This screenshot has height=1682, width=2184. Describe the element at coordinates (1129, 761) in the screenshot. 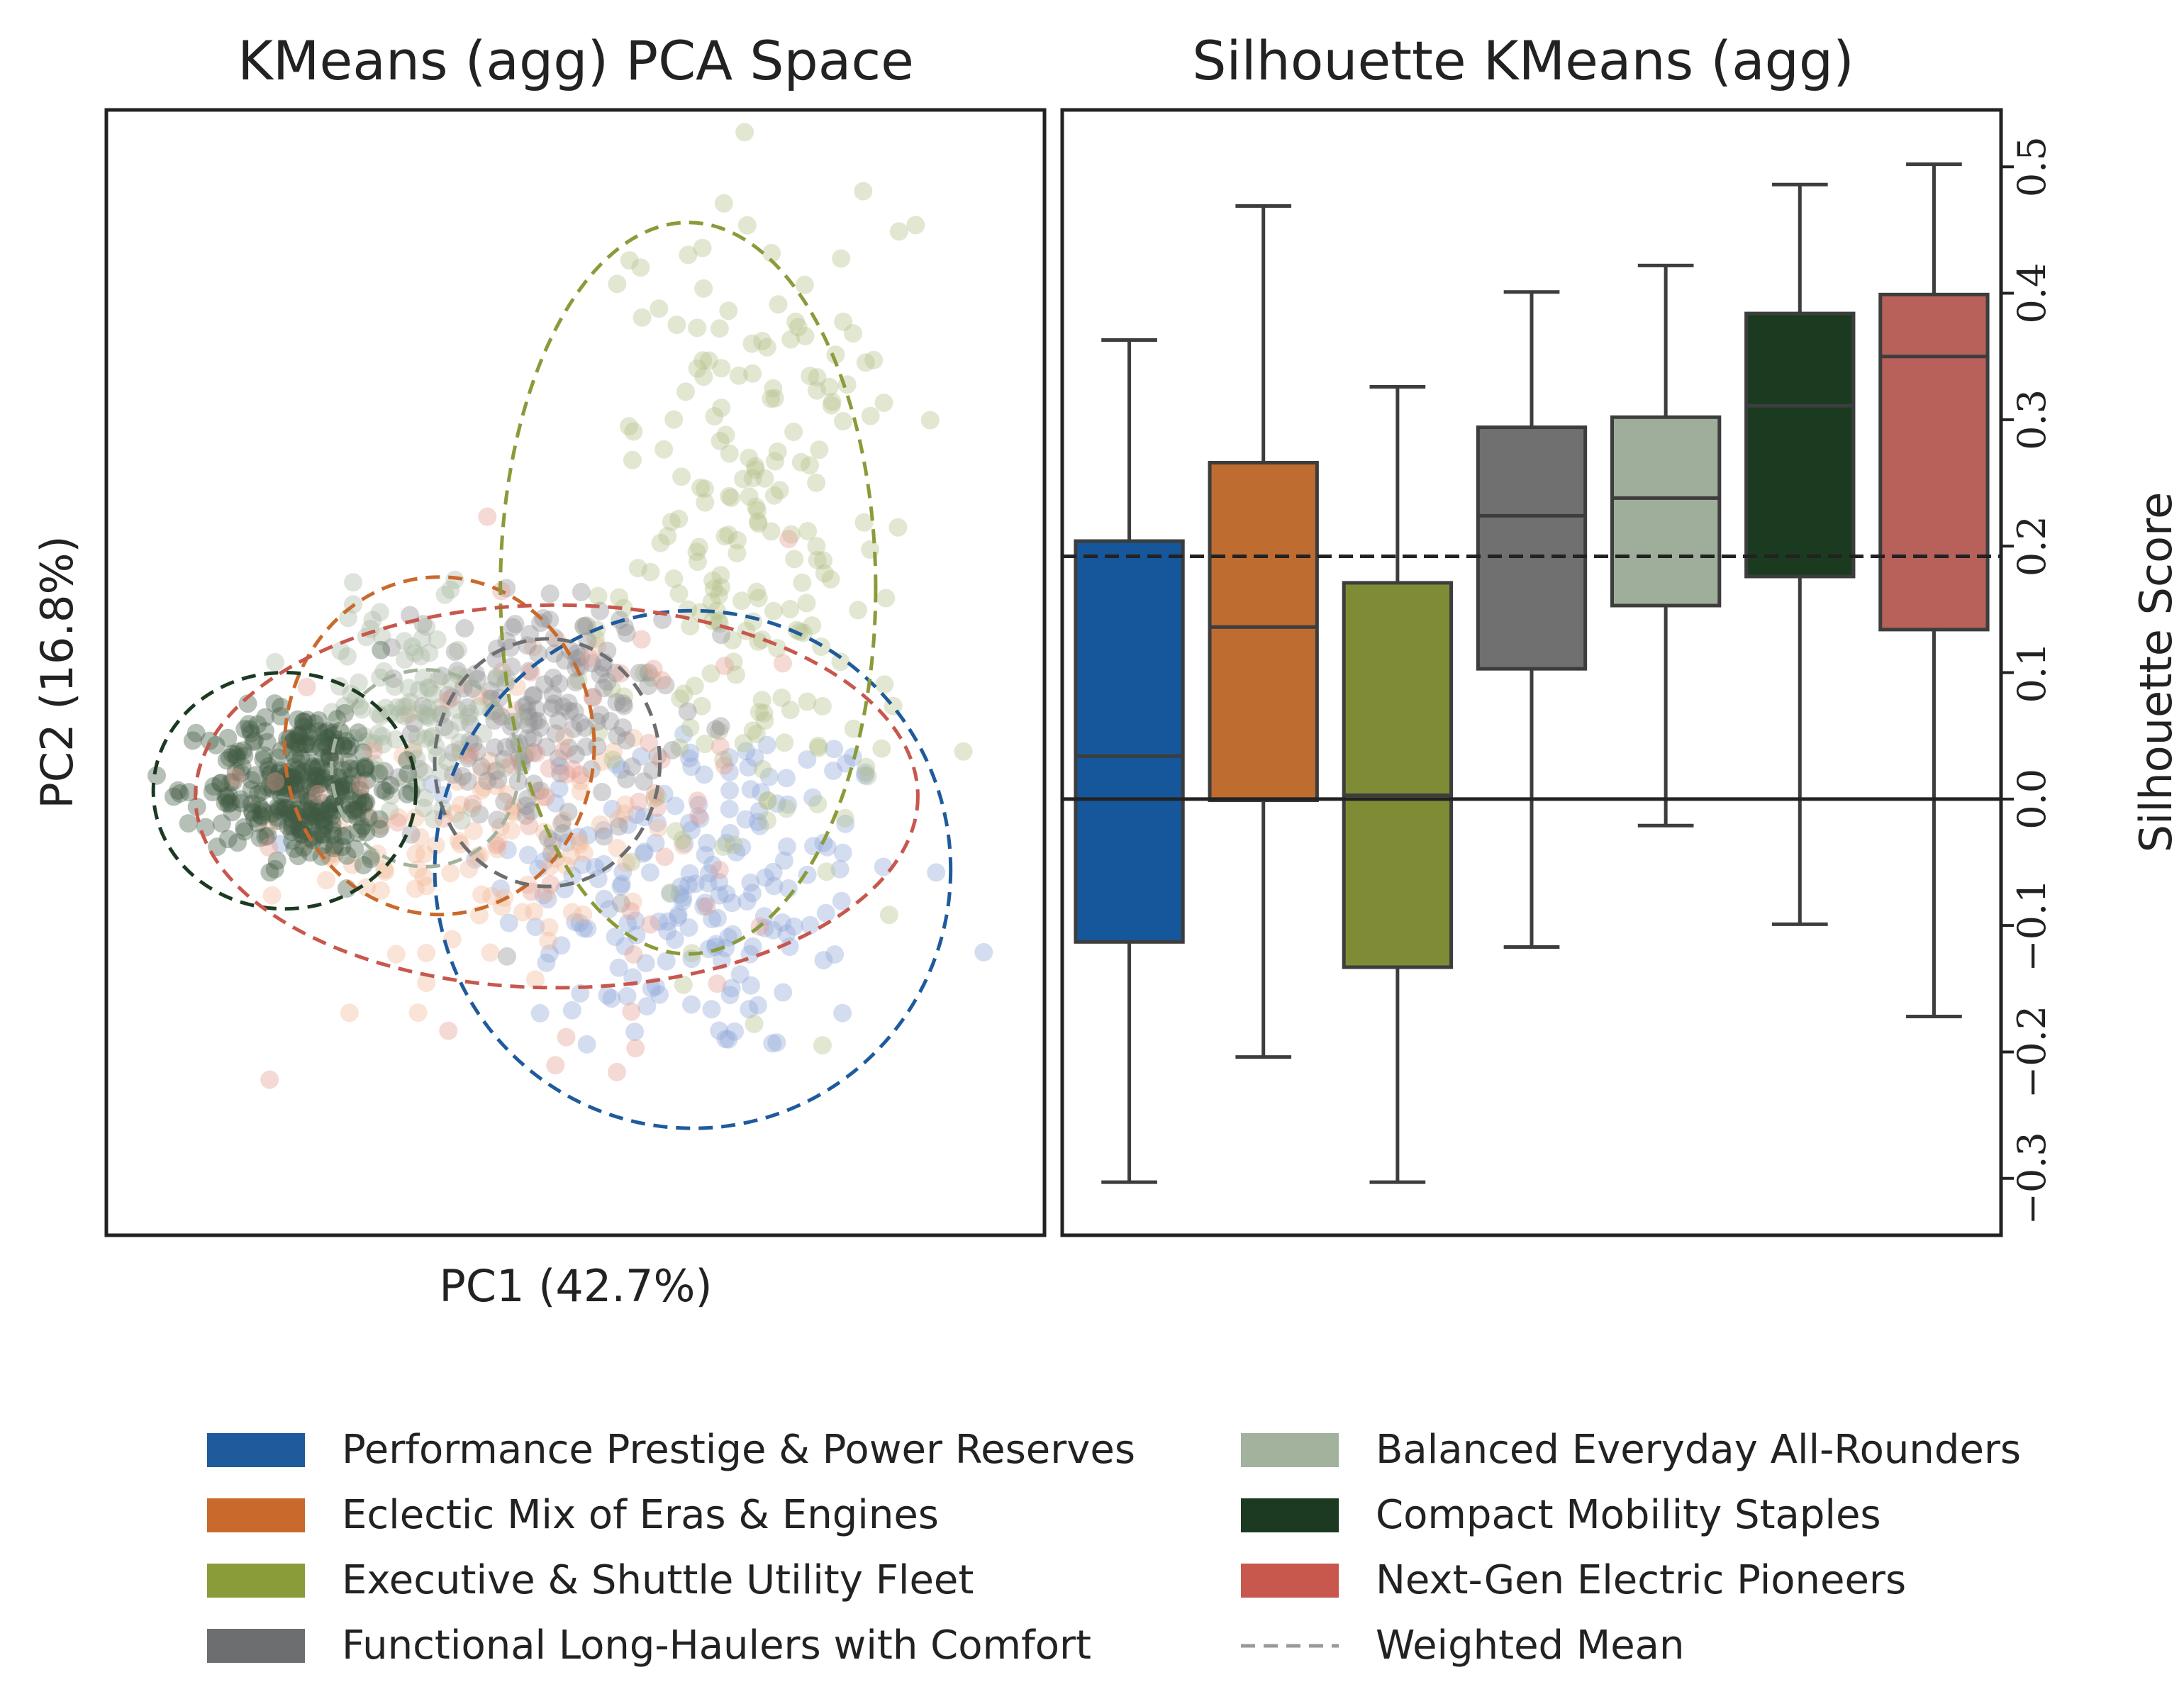

I see `box-performance-prestige-power-reserves` at that location.